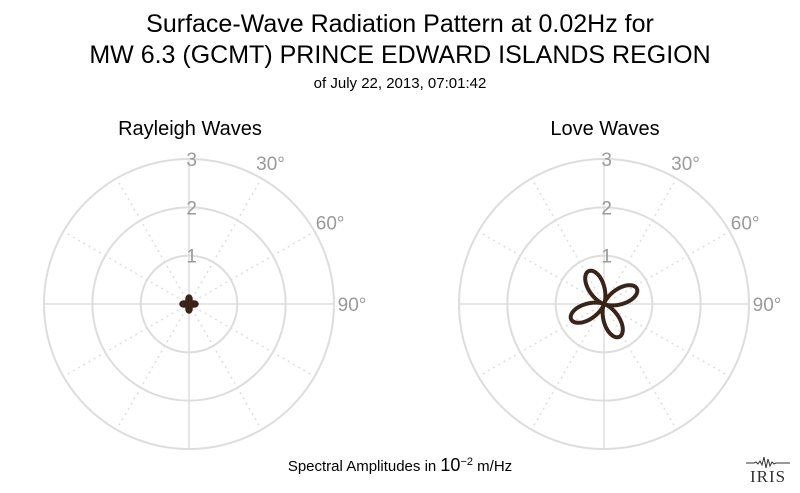 The width and height of the screenshot is (800, 493). I want to click on chart-subtitle: of July 22, 2013, 07:01:42, so click(400, 83).